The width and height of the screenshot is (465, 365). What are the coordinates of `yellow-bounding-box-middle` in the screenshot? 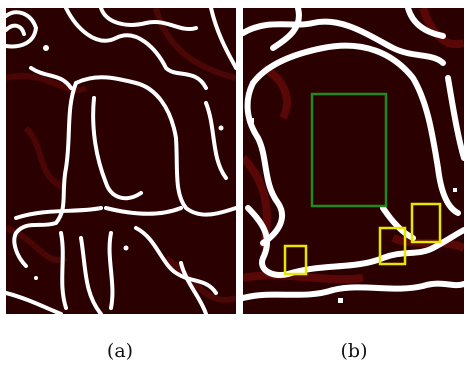 It's located at (392, 246).